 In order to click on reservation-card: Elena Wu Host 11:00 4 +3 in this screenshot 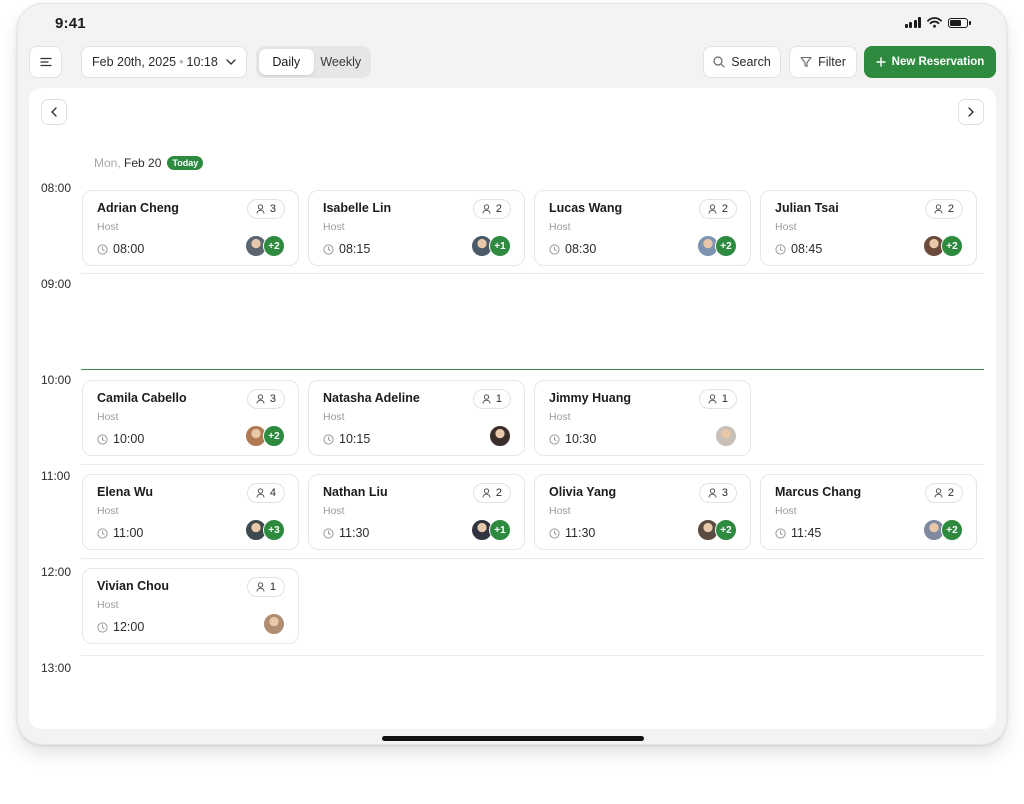, I will do `click(190, 512)`.